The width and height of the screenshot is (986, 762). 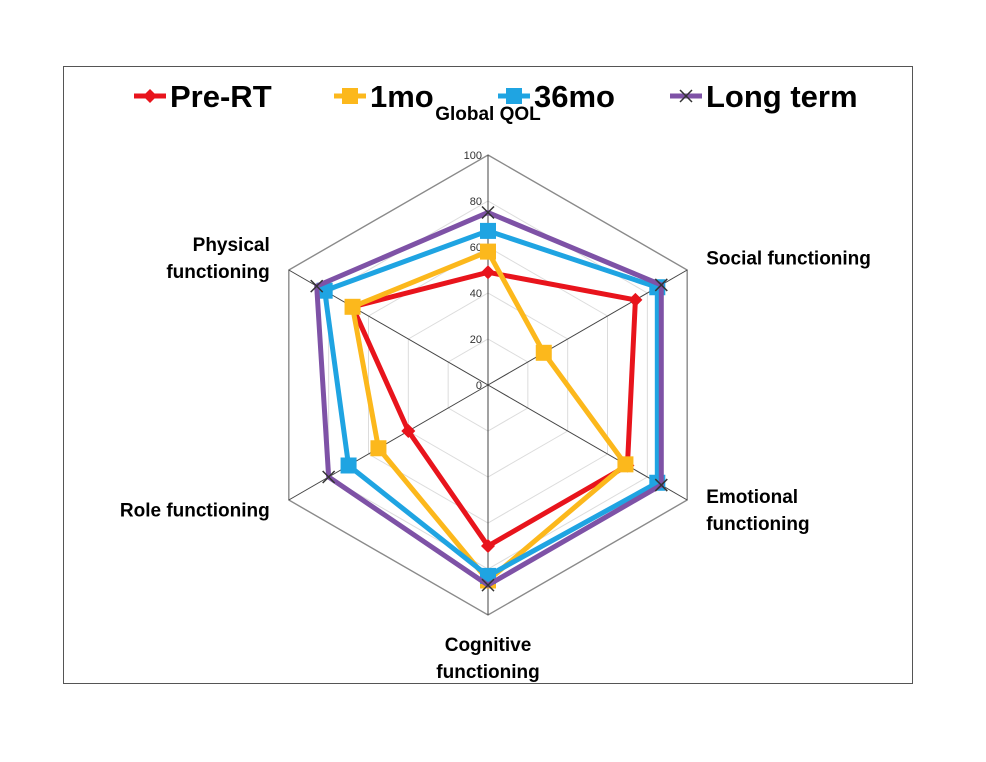 I want to click on legend-item: Long term, so click(x=764, y=96).